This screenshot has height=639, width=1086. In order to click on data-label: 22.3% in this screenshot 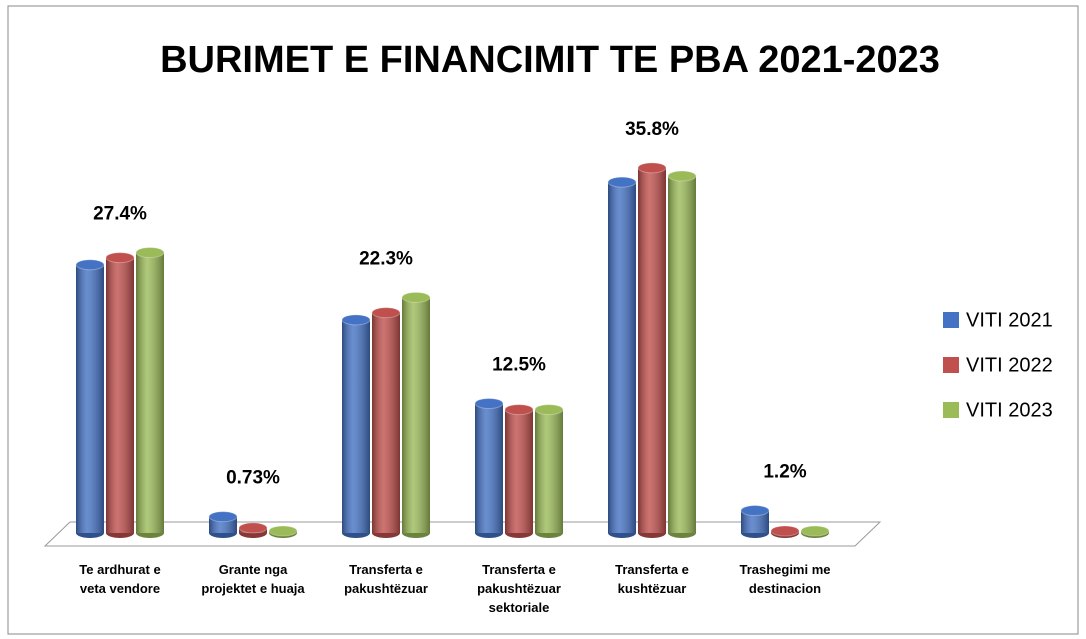, I will do `click(386, 258)`.